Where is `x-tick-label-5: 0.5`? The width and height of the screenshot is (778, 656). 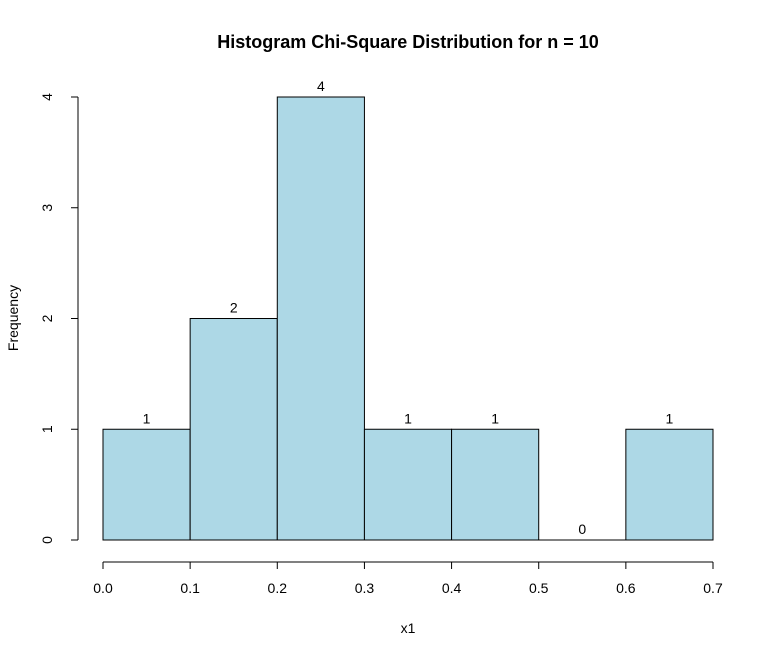
x-tick-label-5: 0.5 is located at coordinates (539, 588).